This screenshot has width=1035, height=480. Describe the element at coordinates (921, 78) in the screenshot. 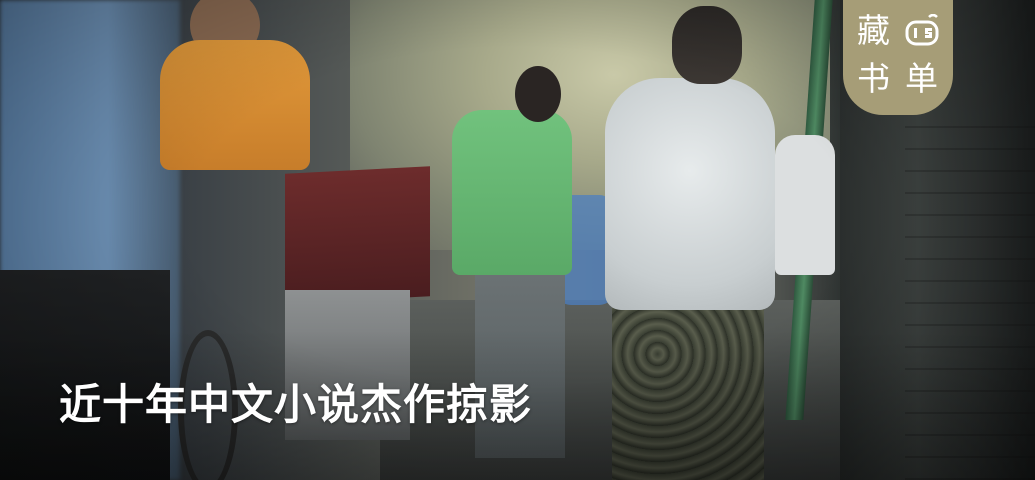

I see `badge-char: 单` at that location.